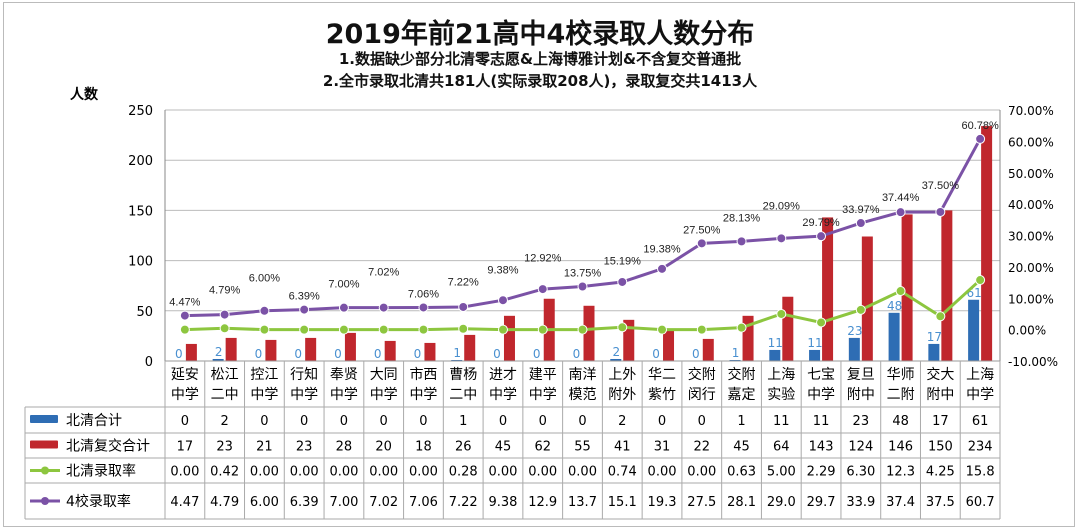 This screenshot has height=531, width=1080. Describe the element at coordinates (623, 261) in the screenshot. I see `line-data-label: 15.19%` at that location.